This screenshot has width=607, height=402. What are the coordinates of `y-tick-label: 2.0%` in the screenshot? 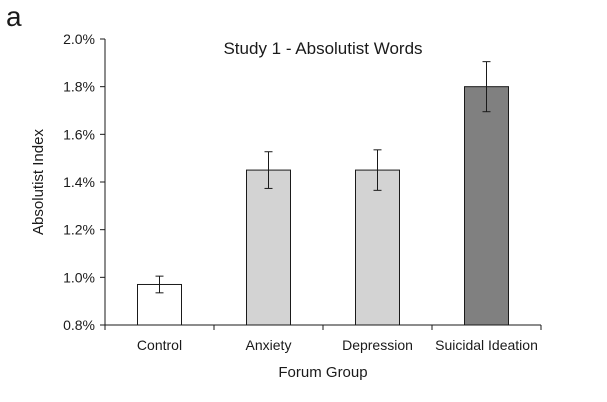 It's located at (79, 39).